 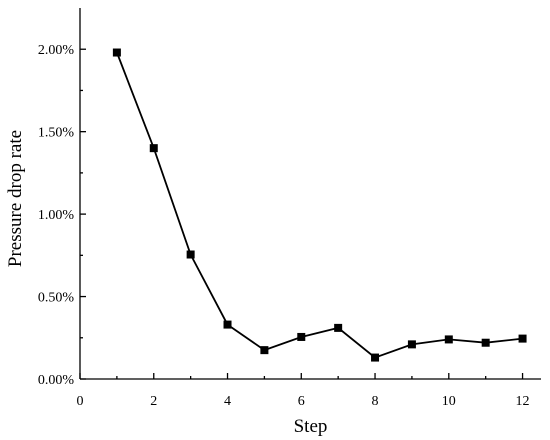 What do you see at coordinates (80, 401) in the screenshot?
I see `x-tick-label: 0` at bounding box center [80, 401].